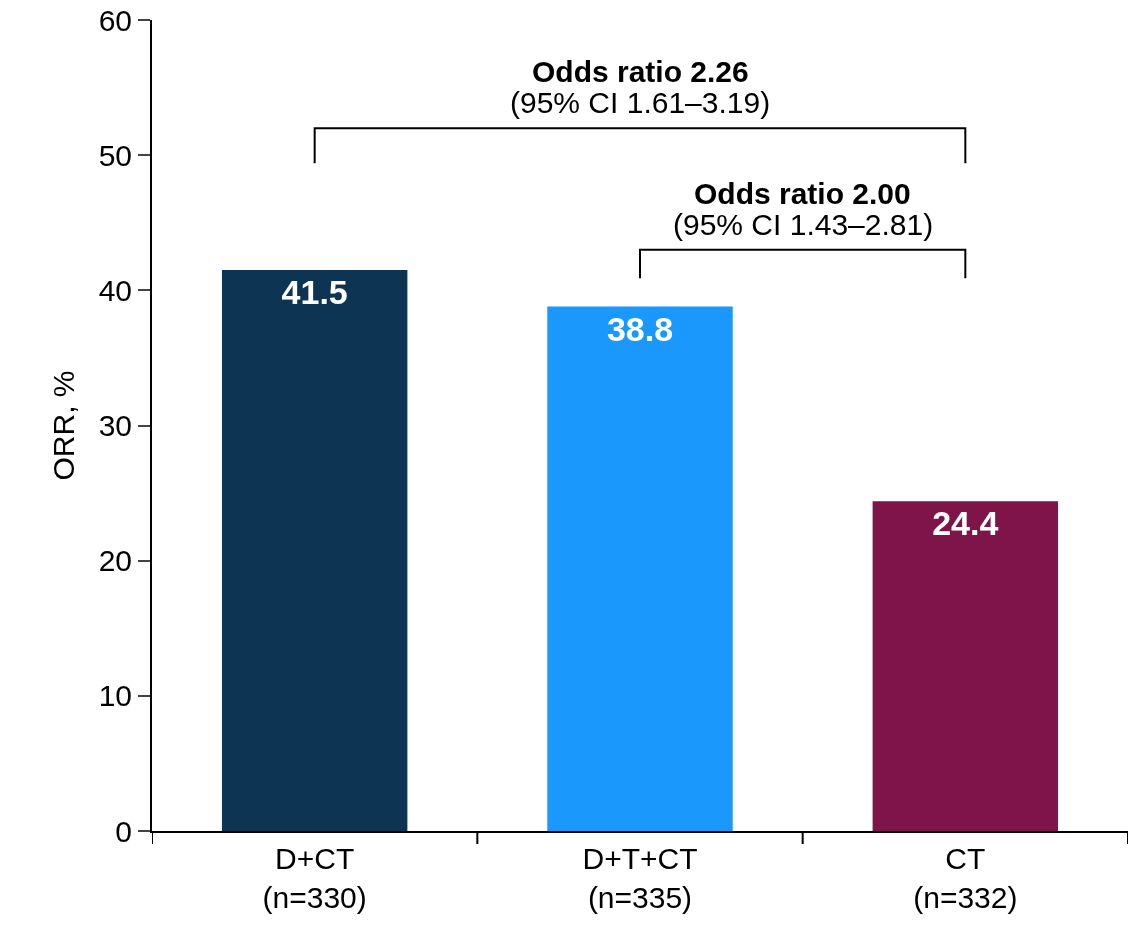  Describe the element at coordinates (64, 425) in the screenshot. I see `y-axis-title: ORR, %` at that location.